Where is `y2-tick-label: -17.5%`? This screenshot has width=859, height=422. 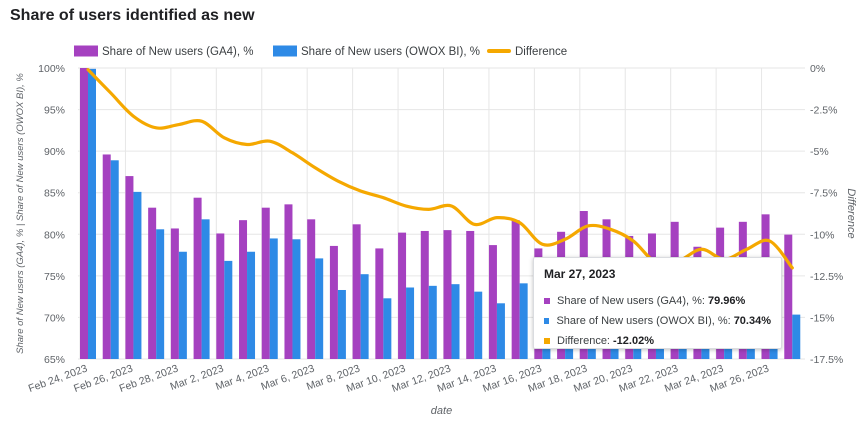
y2-tick-label: -17.5% is located at coordinates (826, 360).